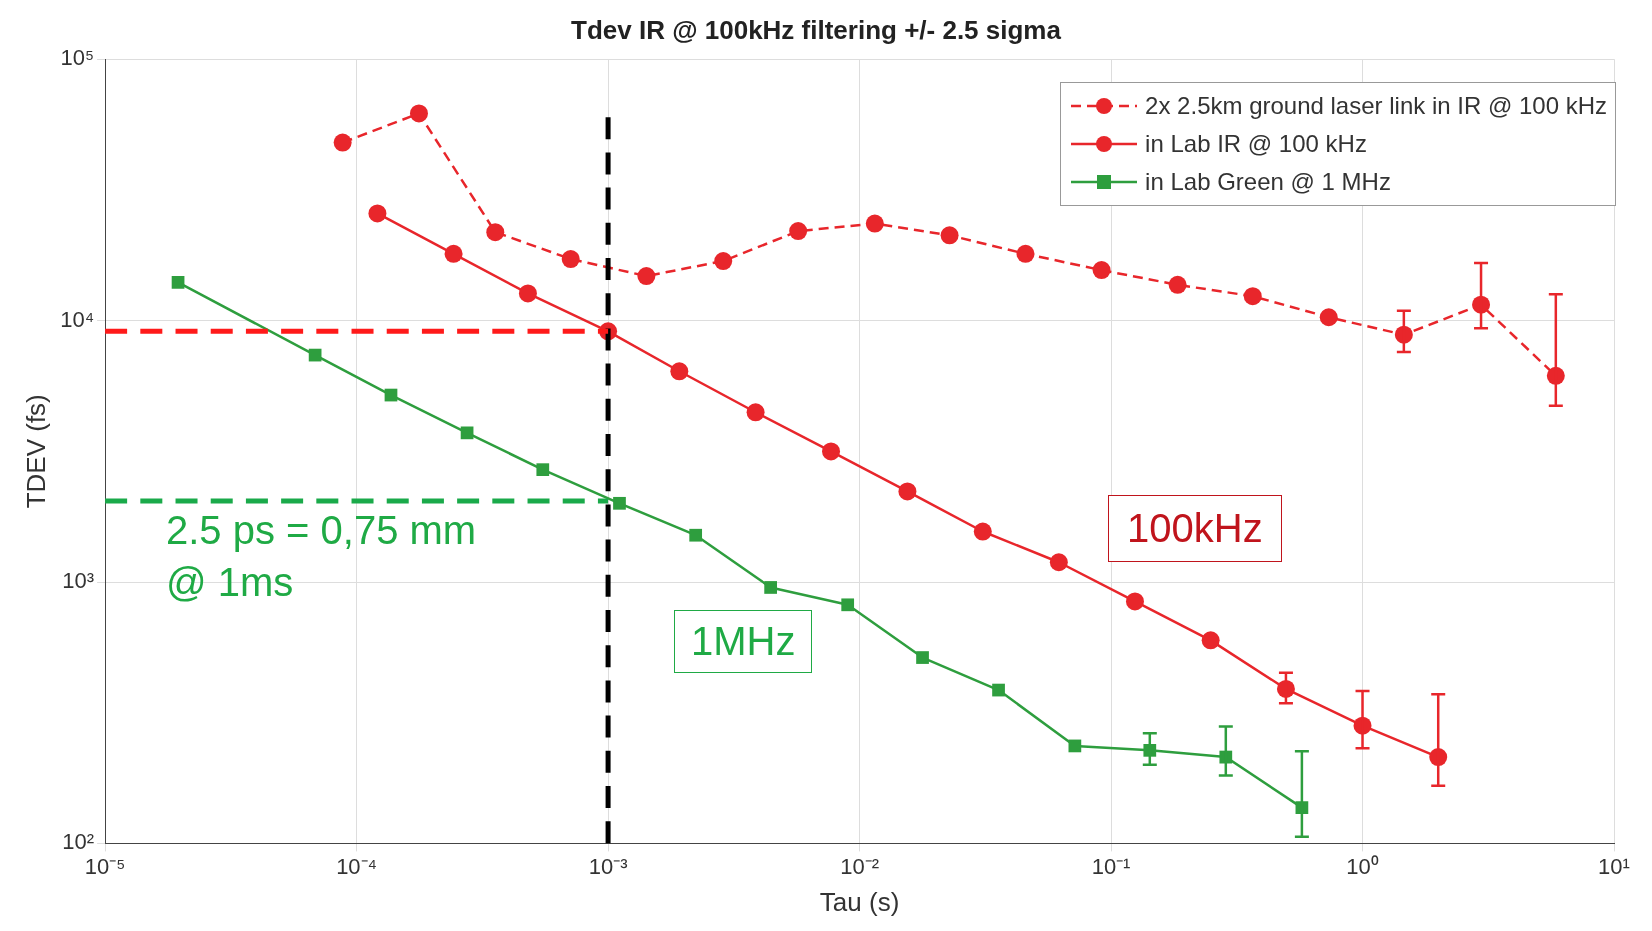 This screenshot has height=931, width=1652. I want to click on x-tick-label: 10⁻⁵, so click(105, 866).